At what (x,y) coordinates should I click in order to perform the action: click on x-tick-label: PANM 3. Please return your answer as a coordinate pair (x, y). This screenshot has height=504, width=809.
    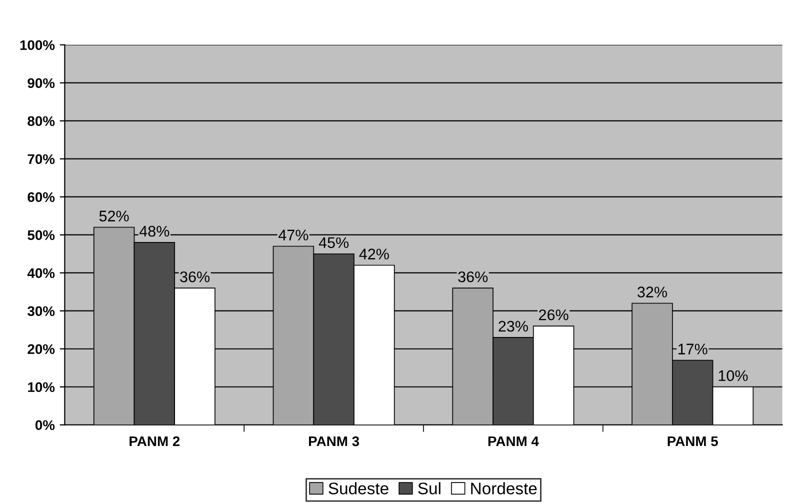
    Looking at the image, I should click on (334, 441).